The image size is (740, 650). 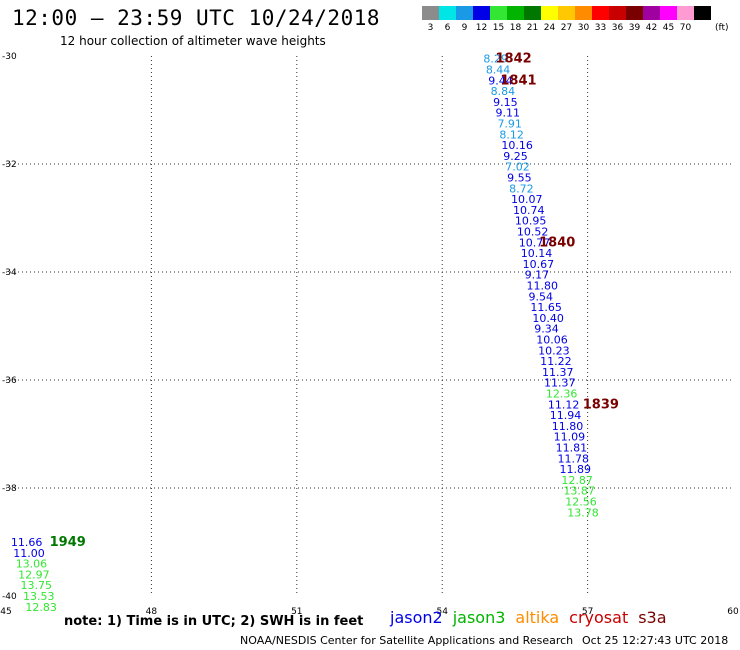 I want to click on color-scale-swatch: 24, so click(x=549, y=19).